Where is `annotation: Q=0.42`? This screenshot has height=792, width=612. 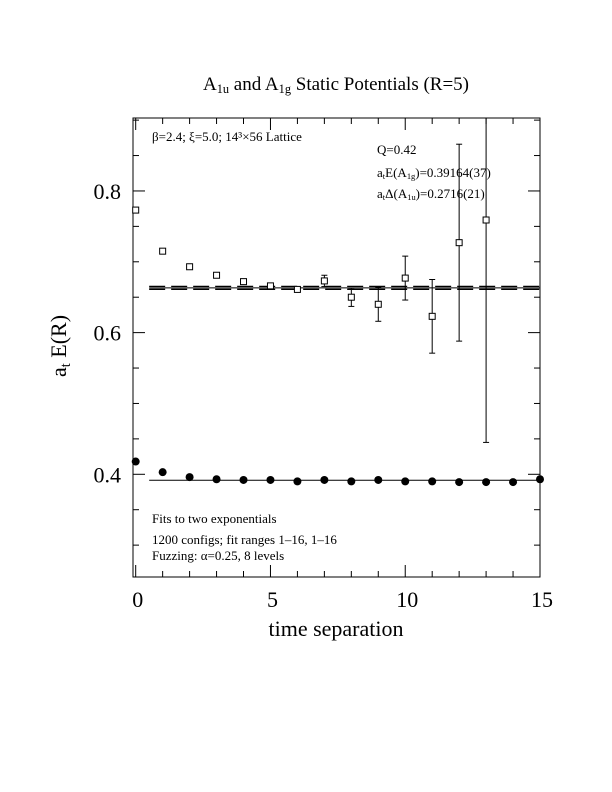 annotation: Q=0.42 is located at coordinates (396, 149).